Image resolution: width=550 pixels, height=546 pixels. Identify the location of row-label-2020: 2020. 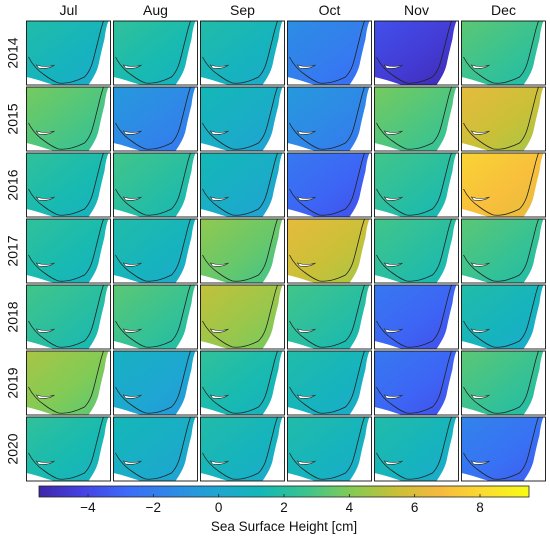
(13, 448).